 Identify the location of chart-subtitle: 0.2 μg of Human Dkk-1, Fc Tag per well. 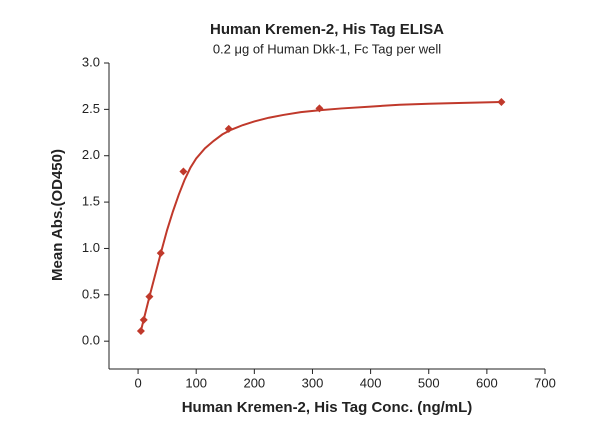
(327, 48).